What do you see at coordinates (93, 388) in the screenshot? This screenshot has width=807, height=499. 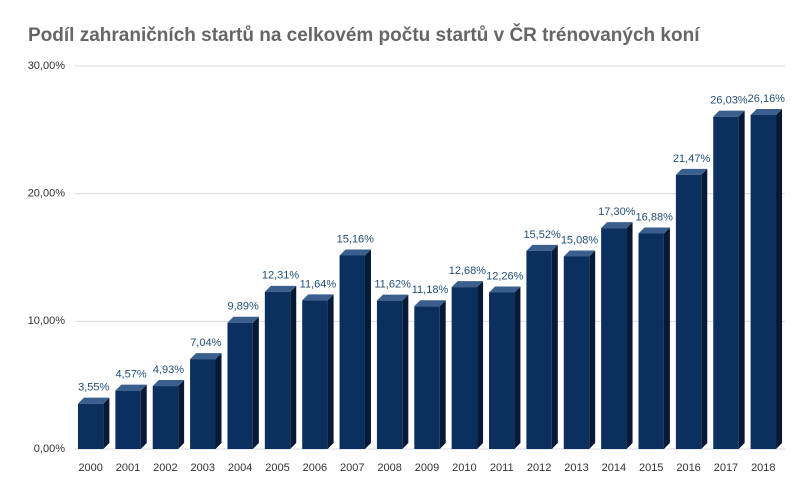 I see `value-label: 3,55%` at bounding box center [93, 388].